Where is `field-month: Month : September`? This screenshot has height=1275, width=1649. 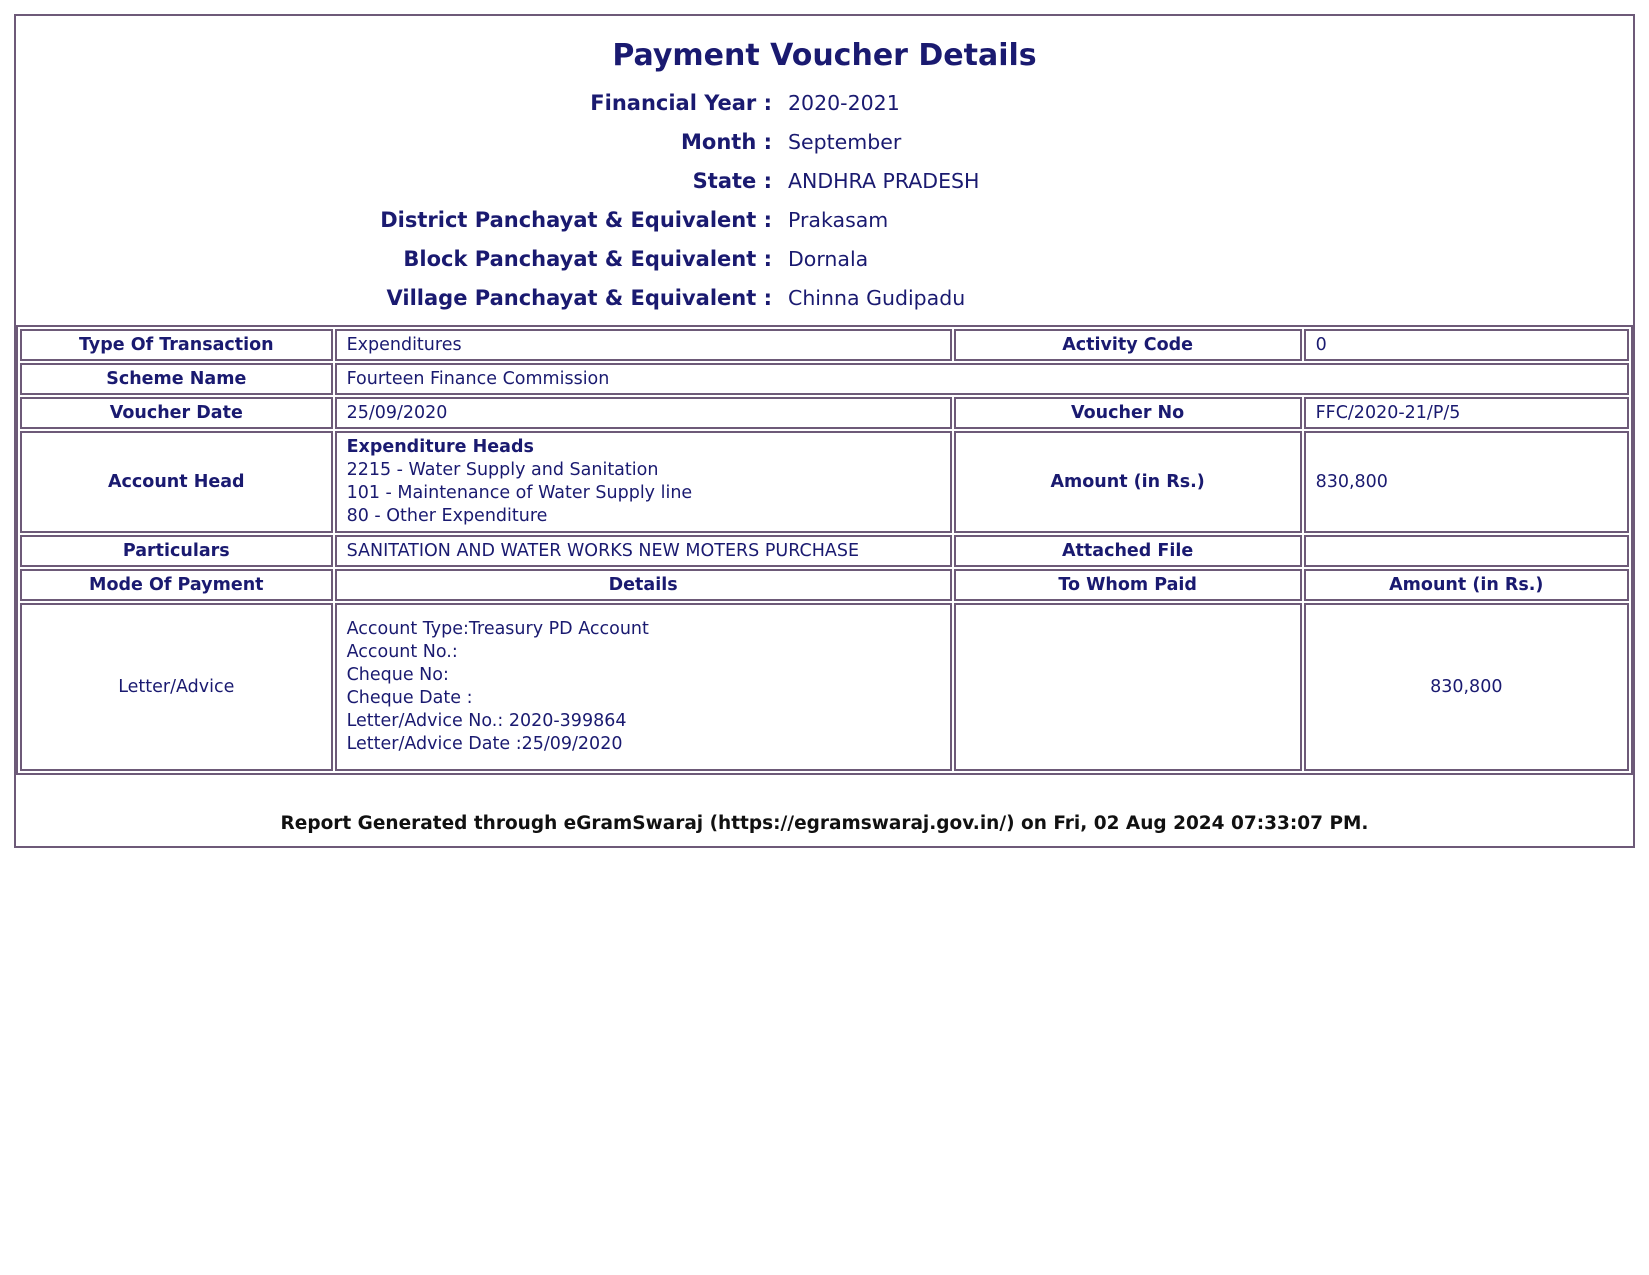 field-month: Month : September is located at coordinates (824, 142).